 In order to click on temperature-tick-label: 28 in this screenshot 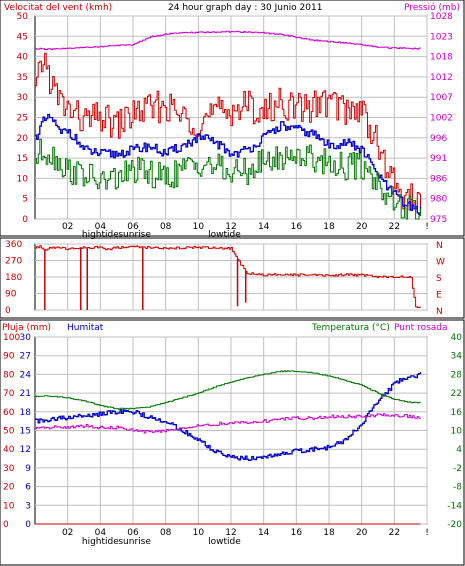, I will do `click(457, 375)`.